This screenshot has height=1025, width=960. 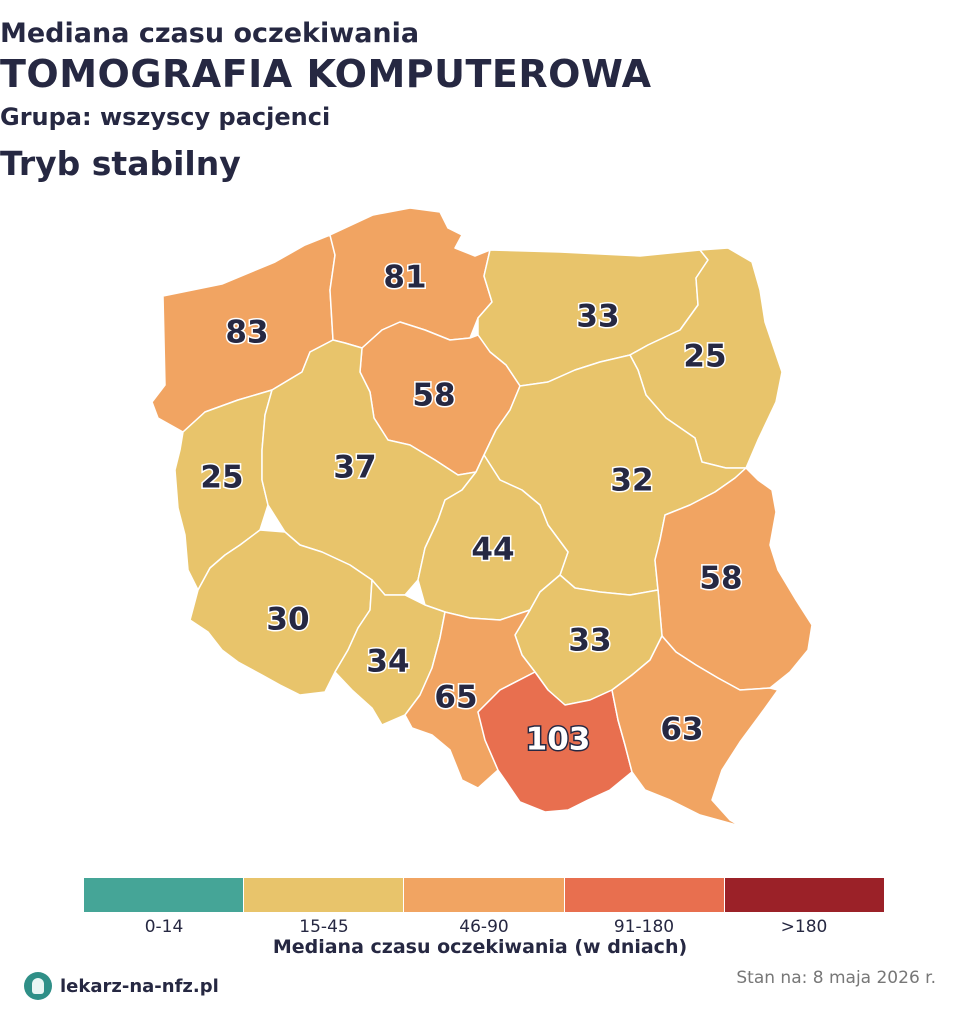 I want to click on legend-label: 15-45, so click(x=324, y=927).